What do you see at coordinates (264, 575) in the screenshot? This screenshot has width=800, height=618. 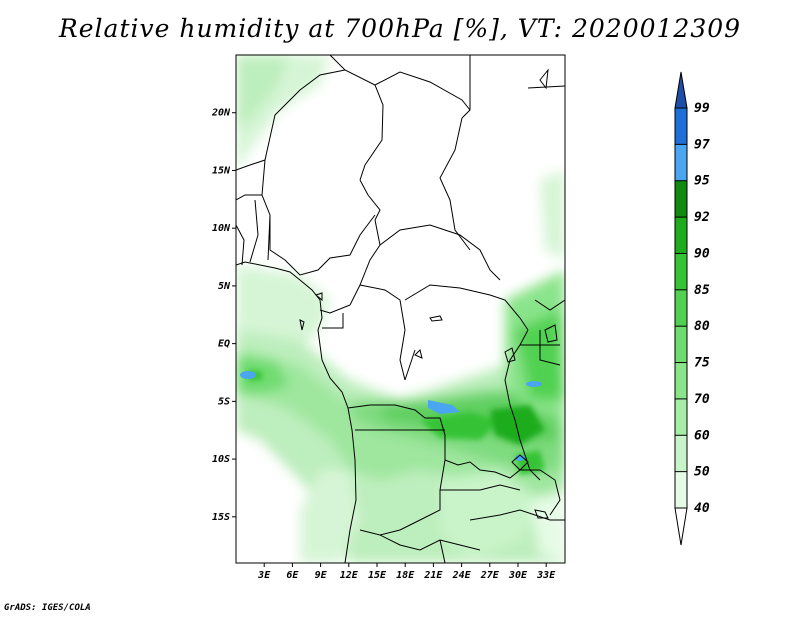 I see `lon-label: 3E` at bounding box center [264, 575].